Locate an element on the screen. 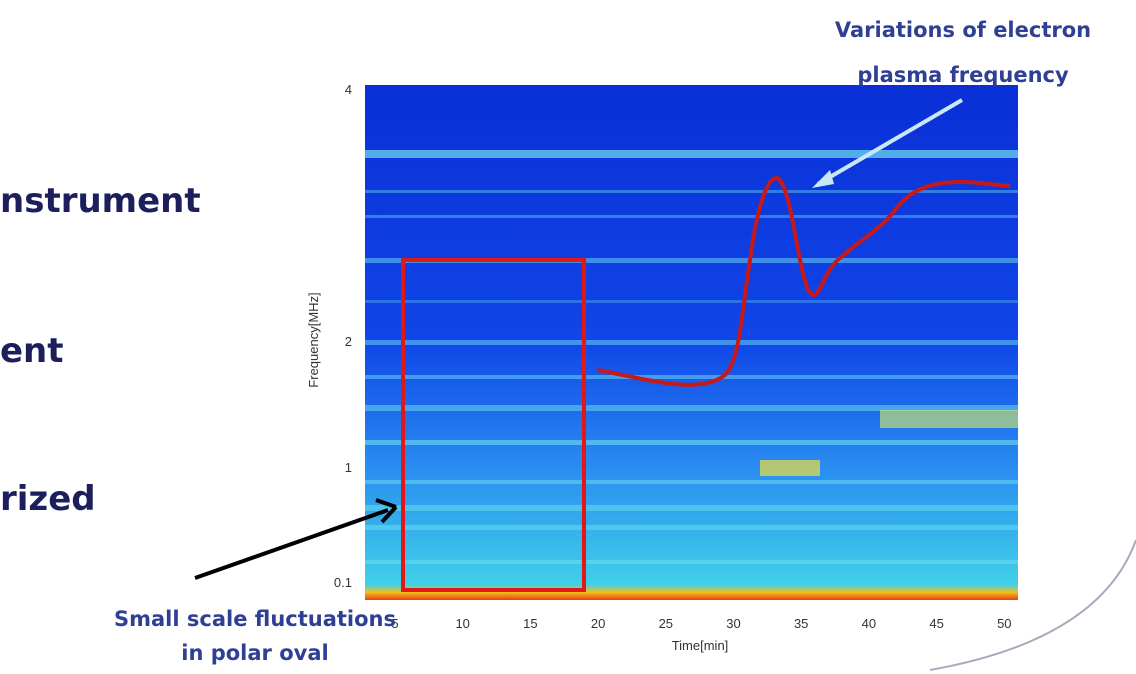 This screenshot has height=674, width=1136. y-tick-label: 2 is located at coordinates (348, 341).